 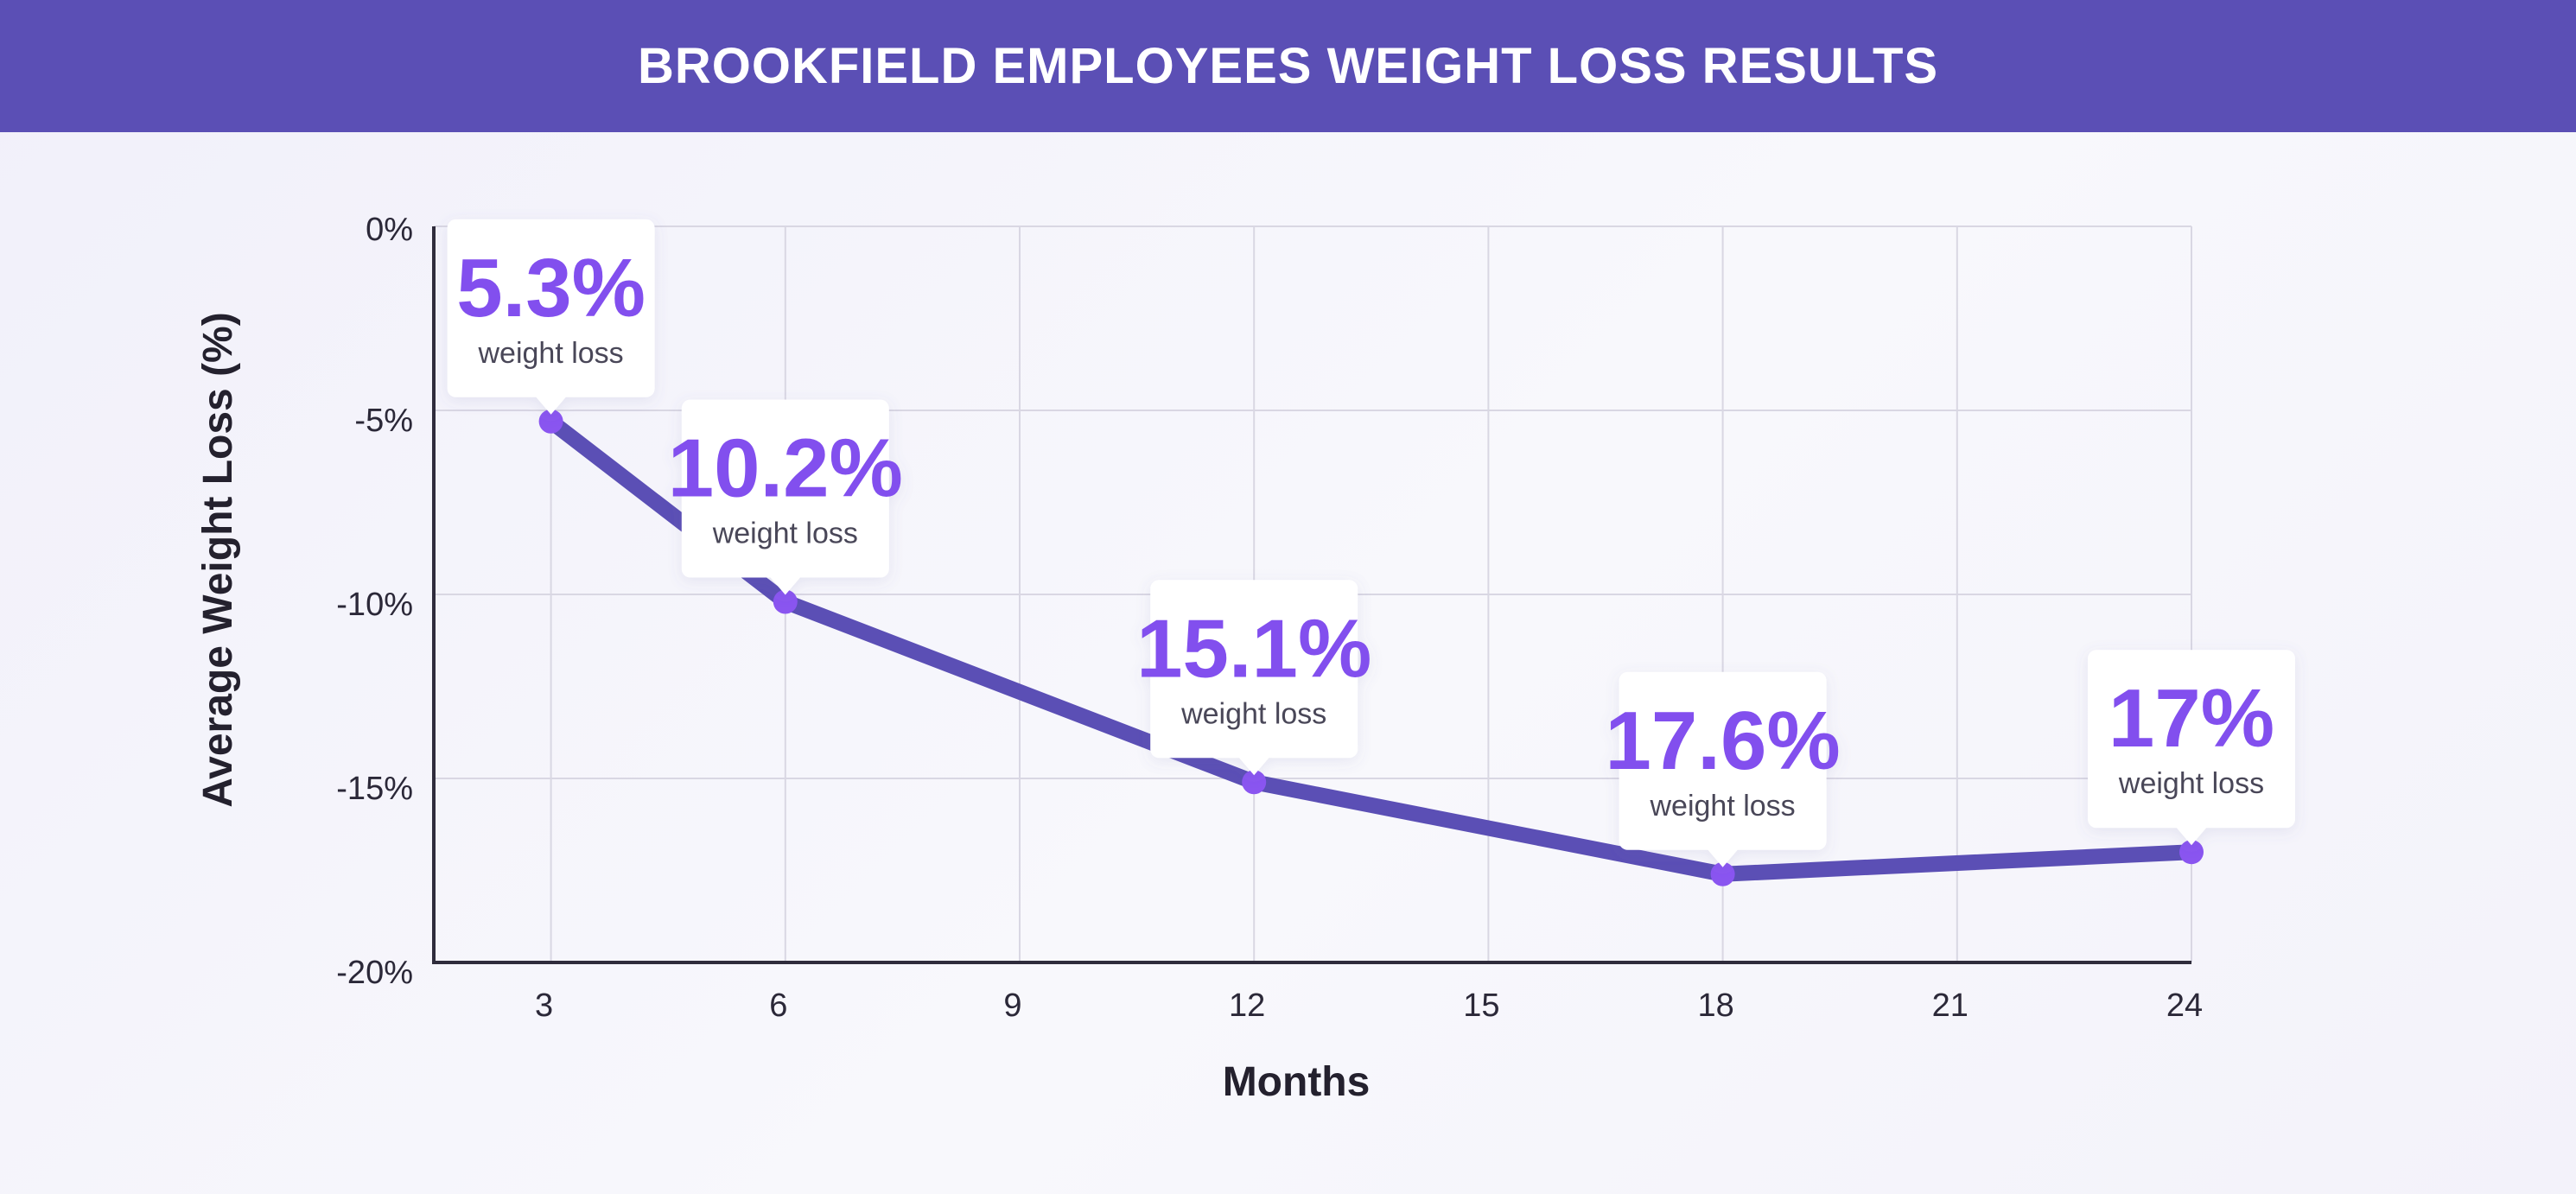 I want to click on y-tick-label: -15%, so click(x=375, y=789).